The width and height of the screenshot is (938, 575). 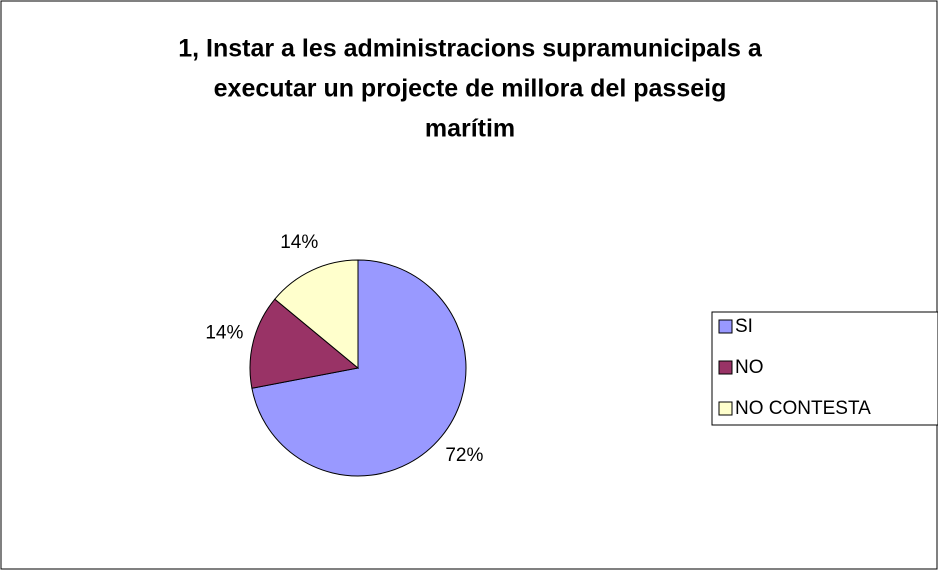 What do you see at coordinates (464, 455) in the screenshot?
I see `data-label: 72%` at bounding box center [464, 455].